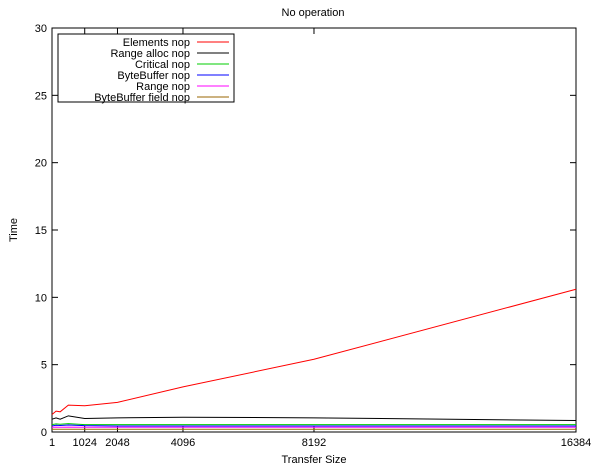  What do you see at coordinates (313, 13) in the screenshot?
I see `chart-title: No operation` at bounding box center [313, 13].